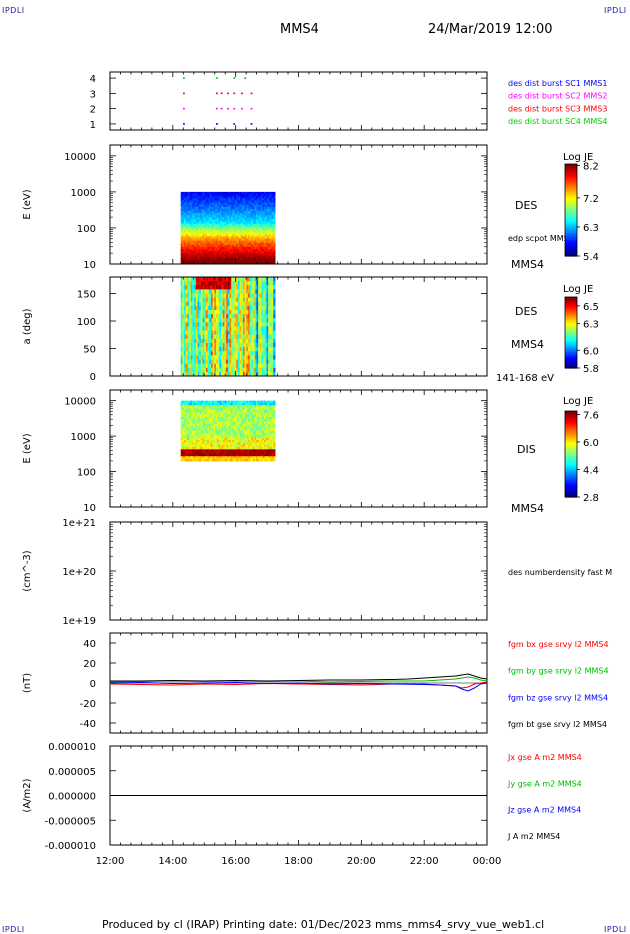  Describe the element at coordinates (591, 257) in the screenshot. I see `colorbar-tick-label: 5.4` at that location.